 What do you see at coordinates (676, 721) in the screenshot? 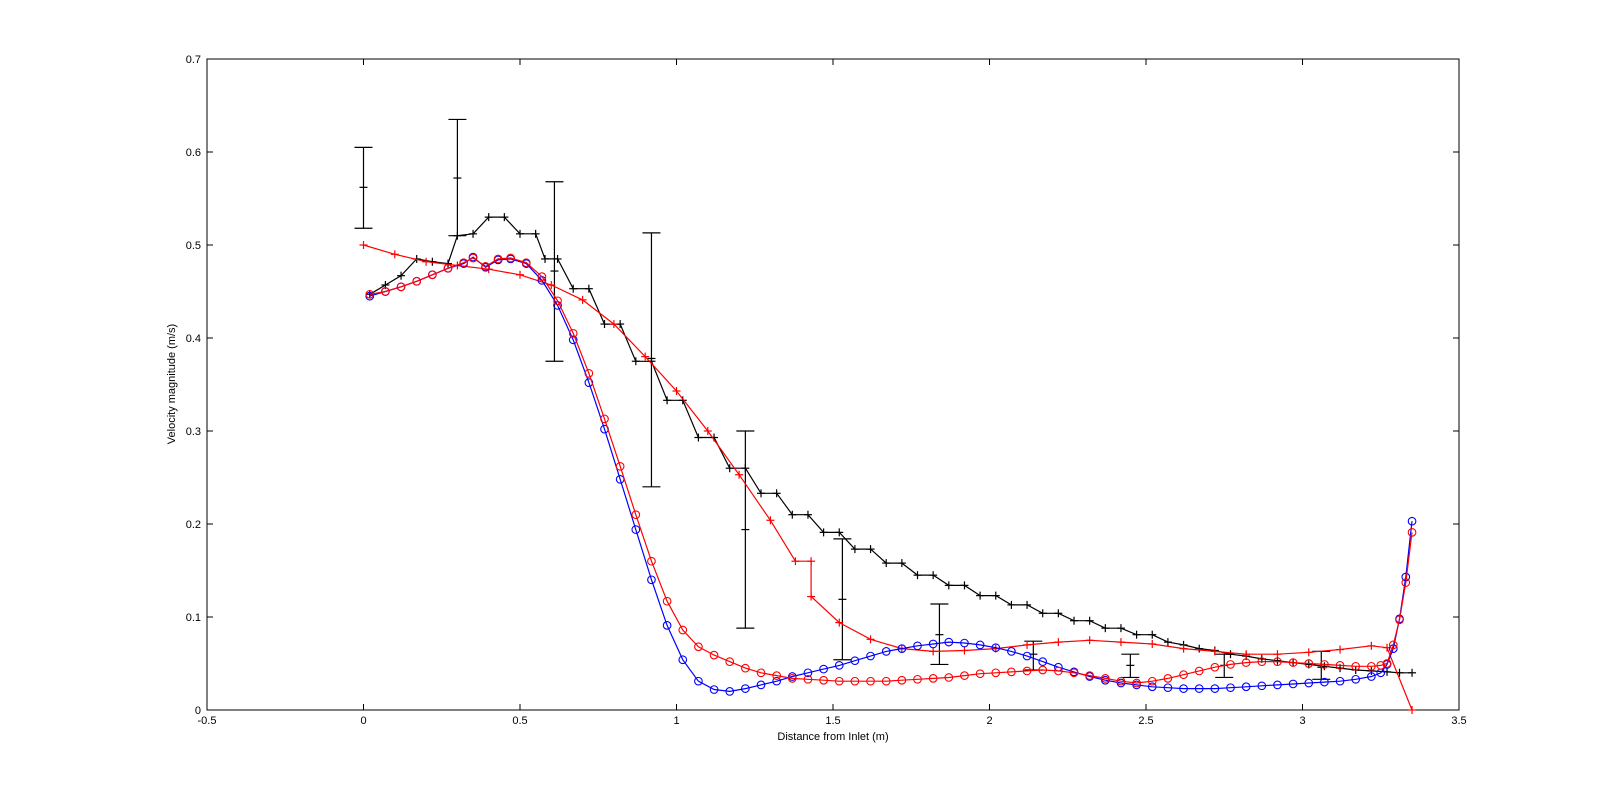
I see `x-tick-label-3: 1` at bounding box center [676, 721].